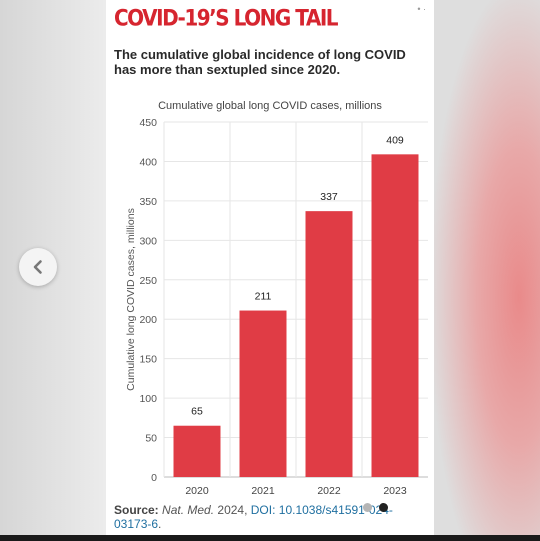 The width and height of the screenshot is (540, 541). I want to click on bar-2020, so click(197, 451).